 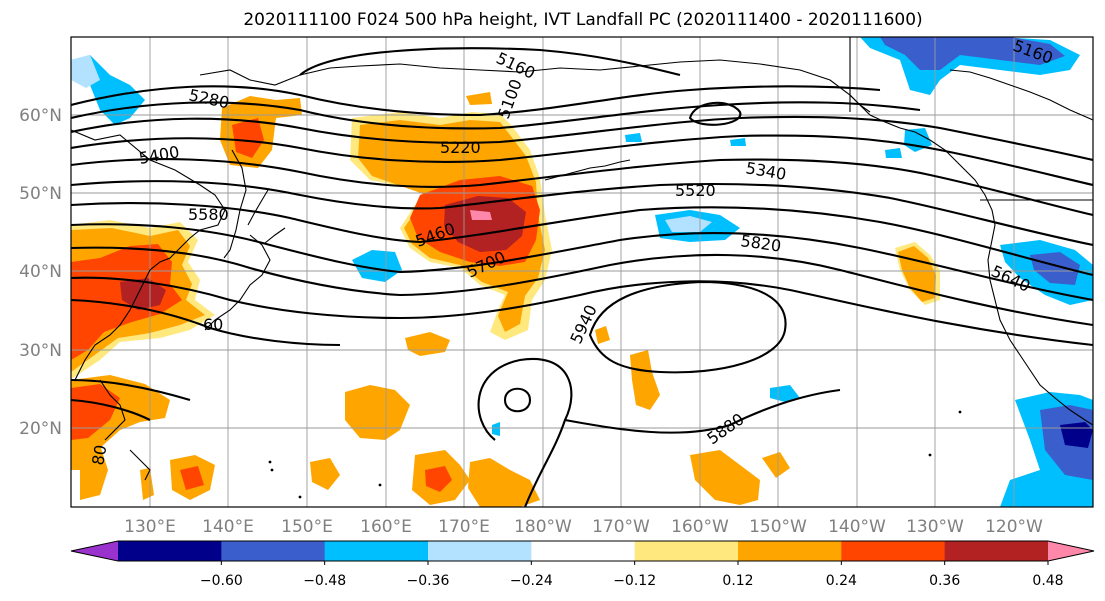 What do you see at coordinates (307, 527) in the screenshot?
I see `lon-label: 150°E` at bounding box center [307, 527].